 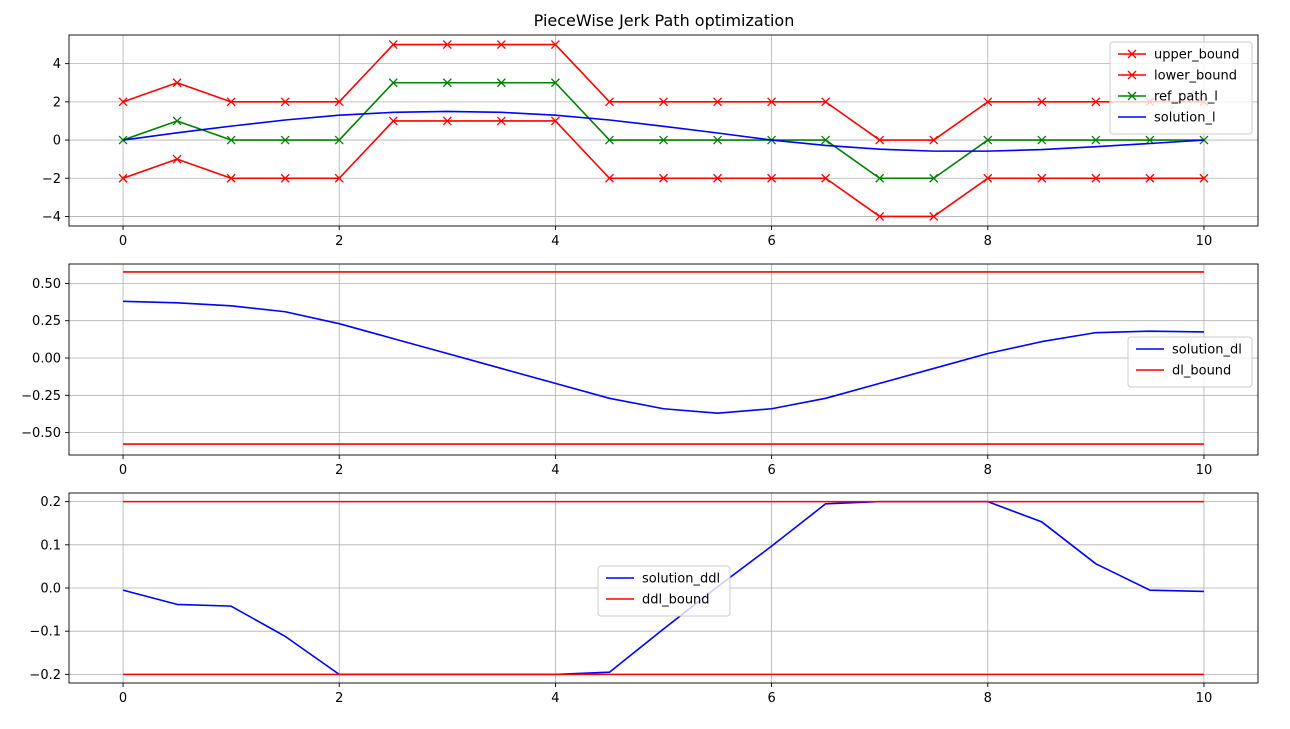 I want to click on legend-box, so click(x=1181, y=88).